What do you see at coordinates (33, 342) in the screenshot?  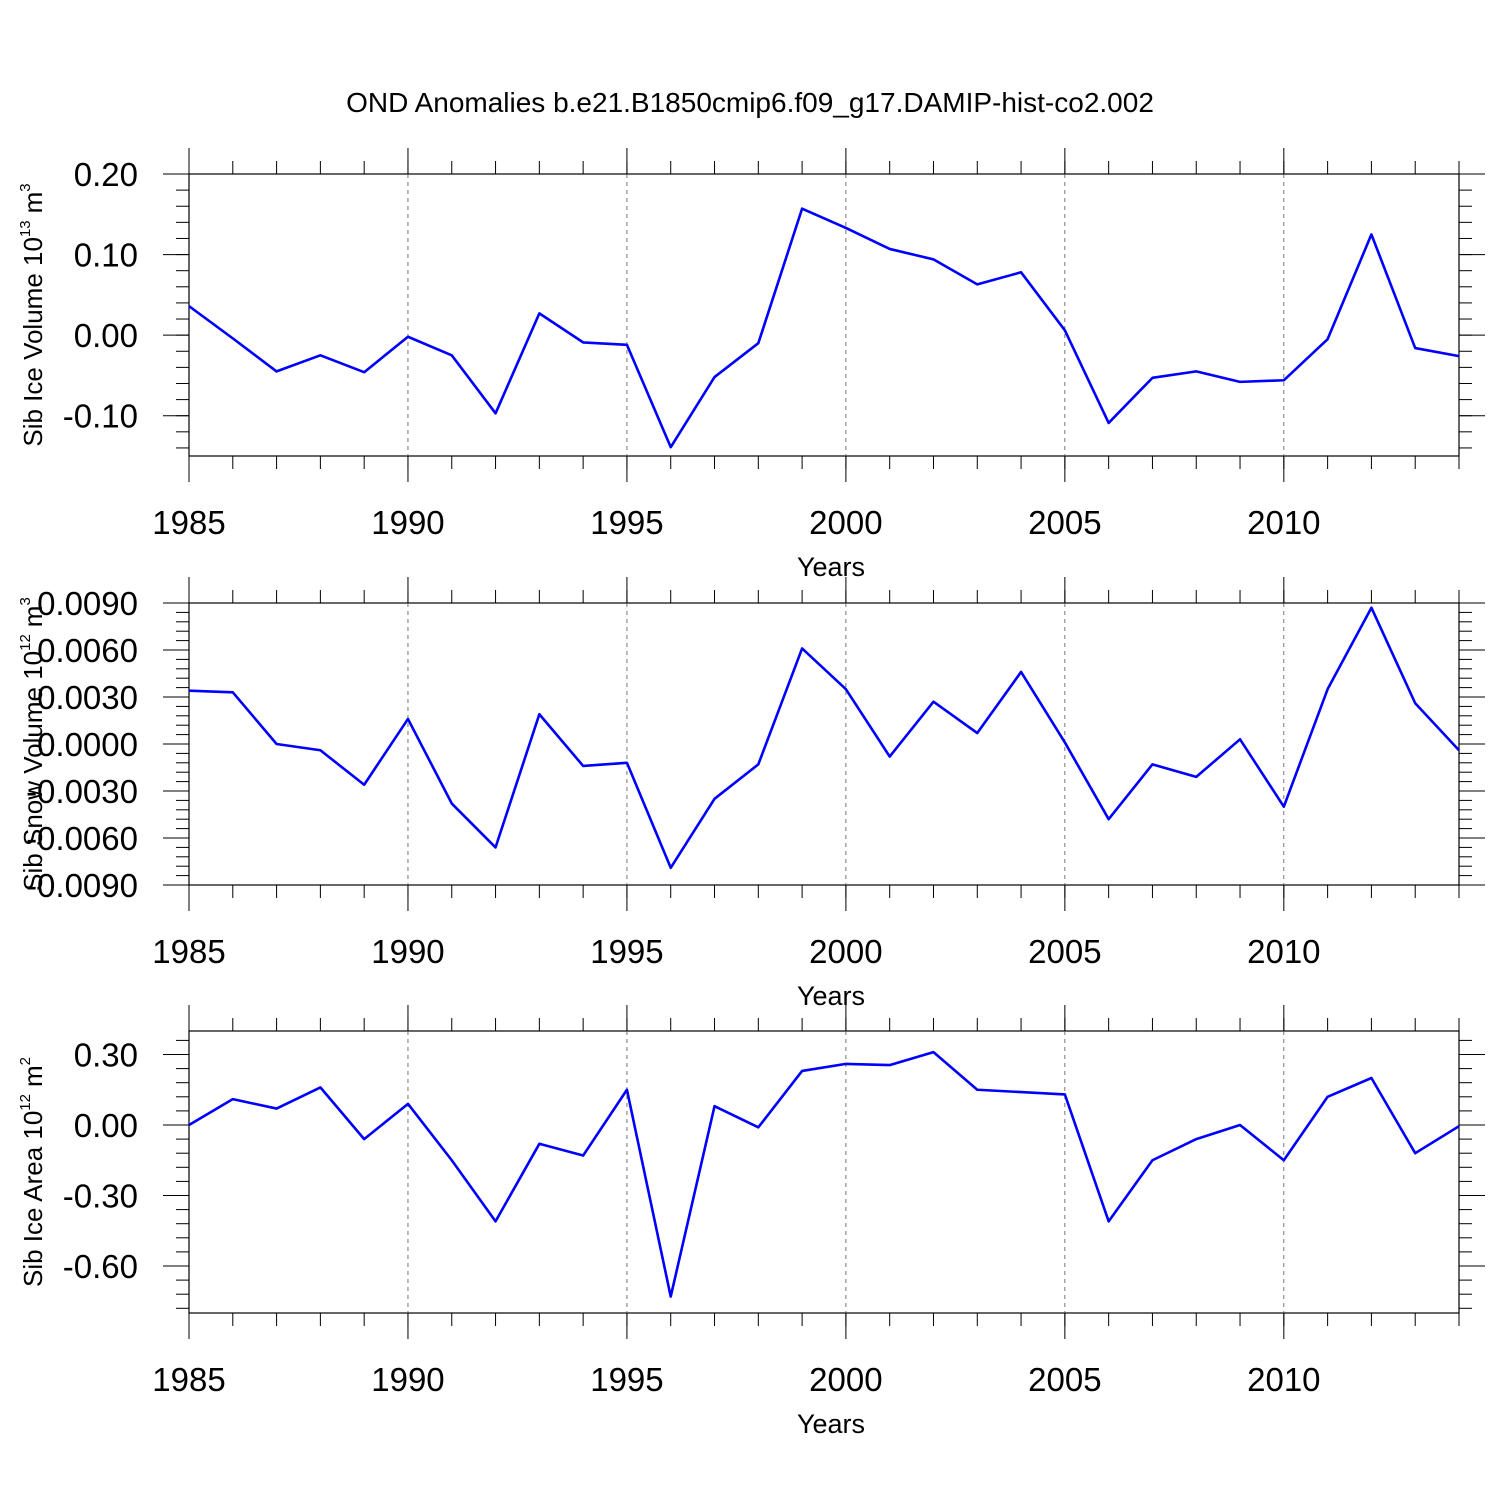 I see `y-axis-label-part: Sib Ice Volume 10` at bounding box center [33, 342].